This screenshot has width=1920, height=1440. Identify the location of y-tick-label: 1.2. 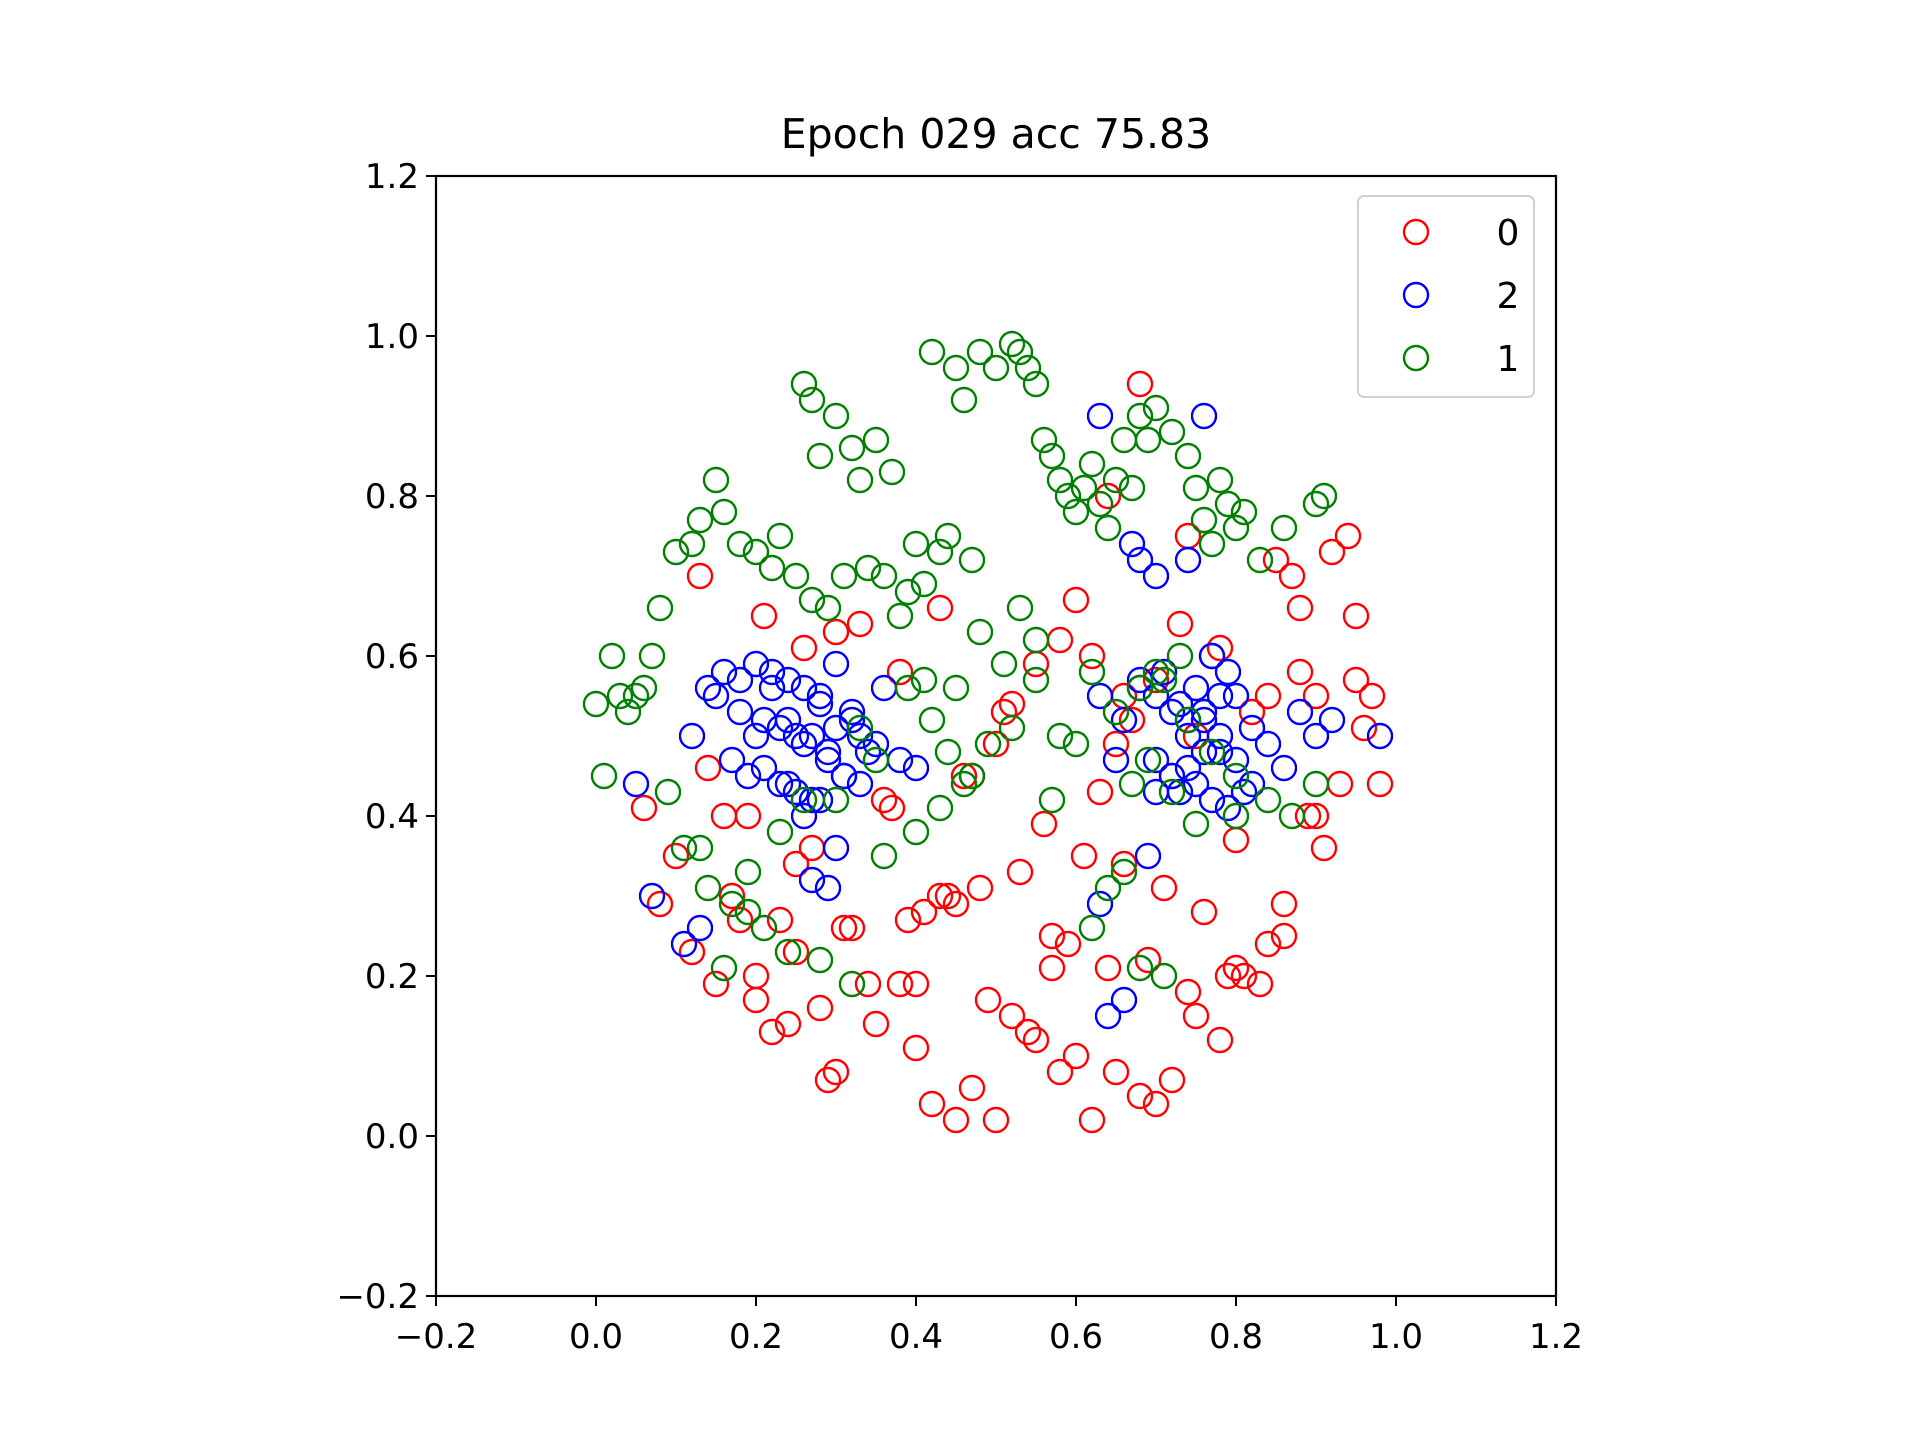
(392, 177).